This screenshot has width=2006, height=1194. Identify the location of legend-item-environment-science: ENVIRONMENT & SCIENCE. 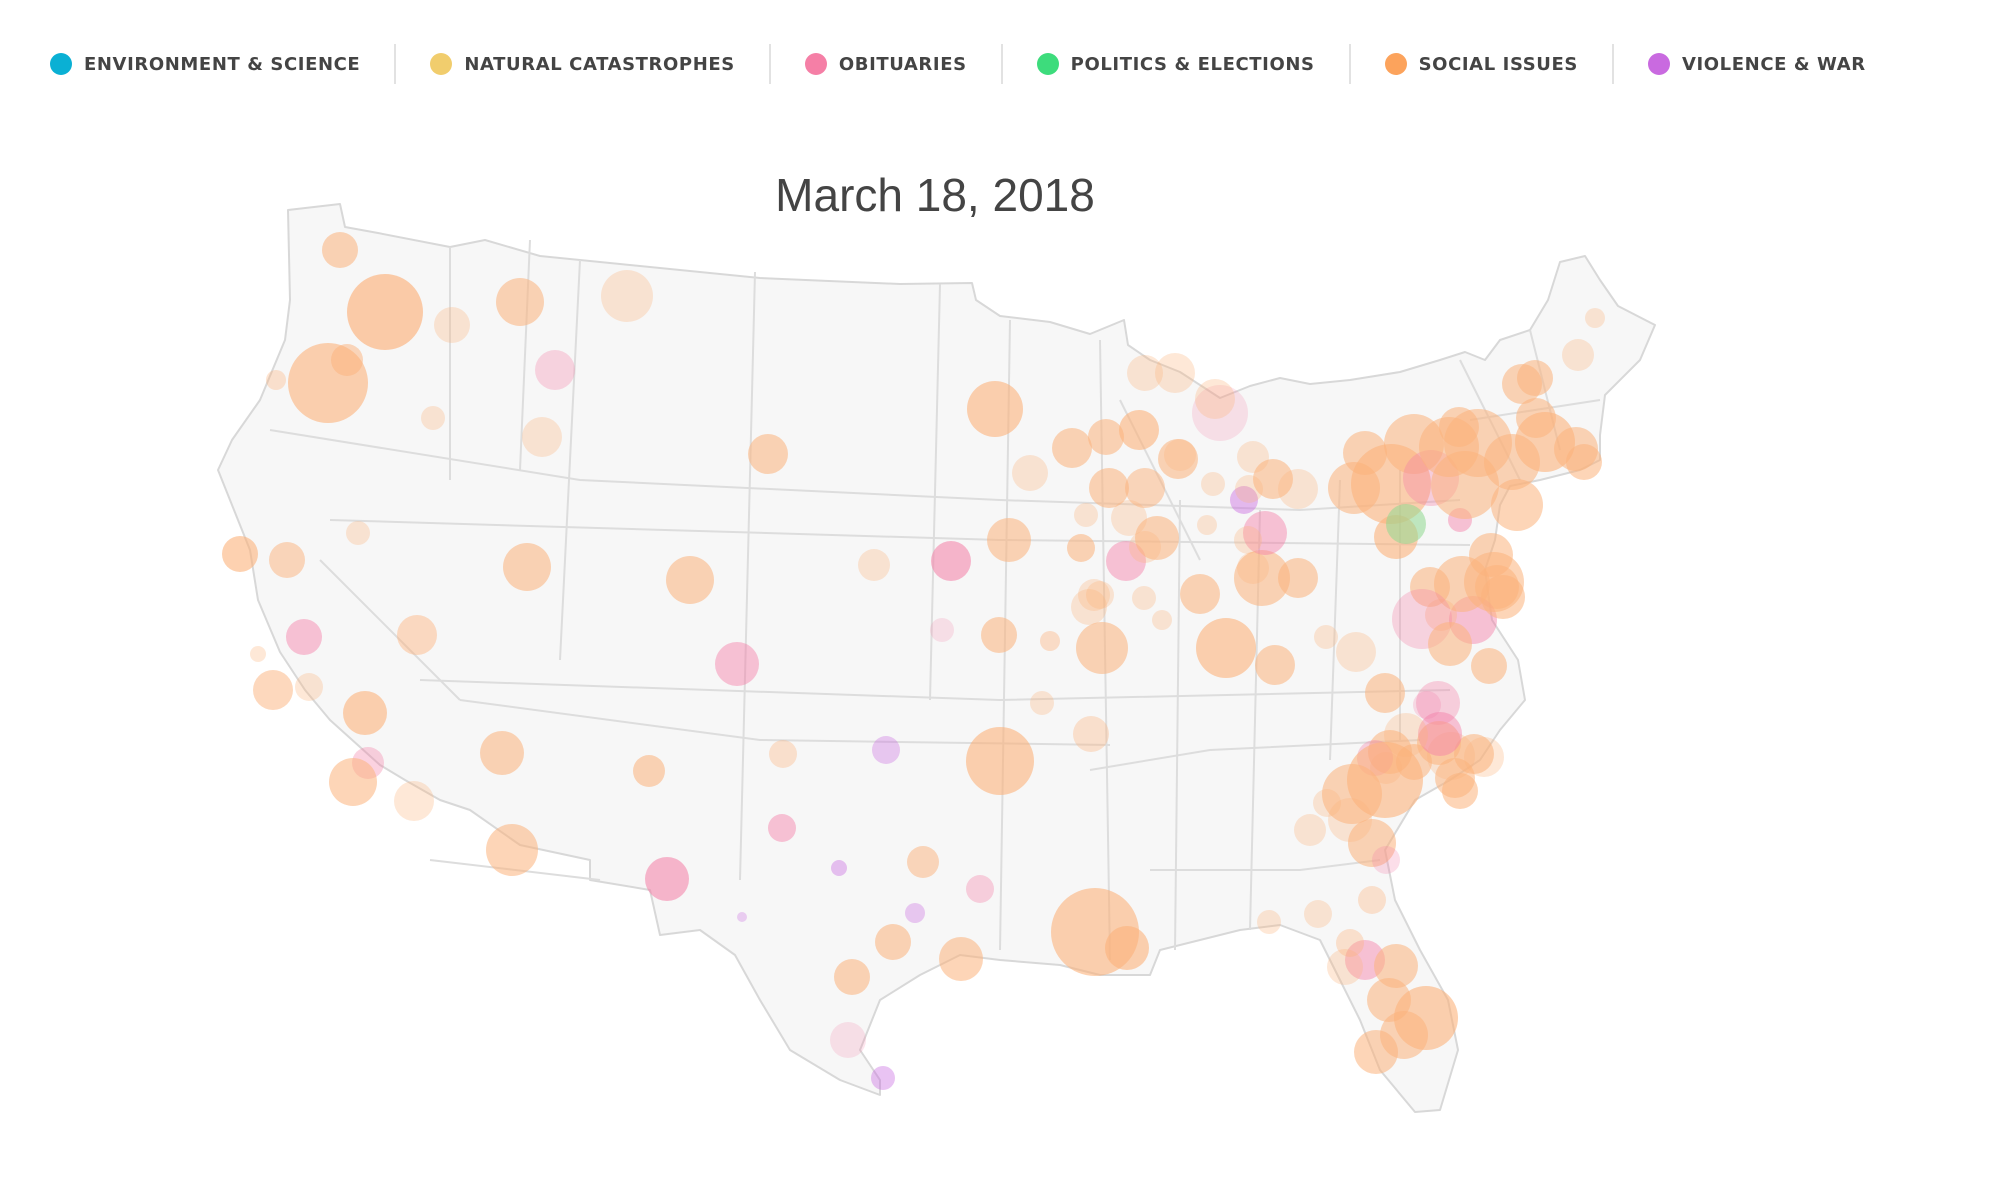
(222, 64).